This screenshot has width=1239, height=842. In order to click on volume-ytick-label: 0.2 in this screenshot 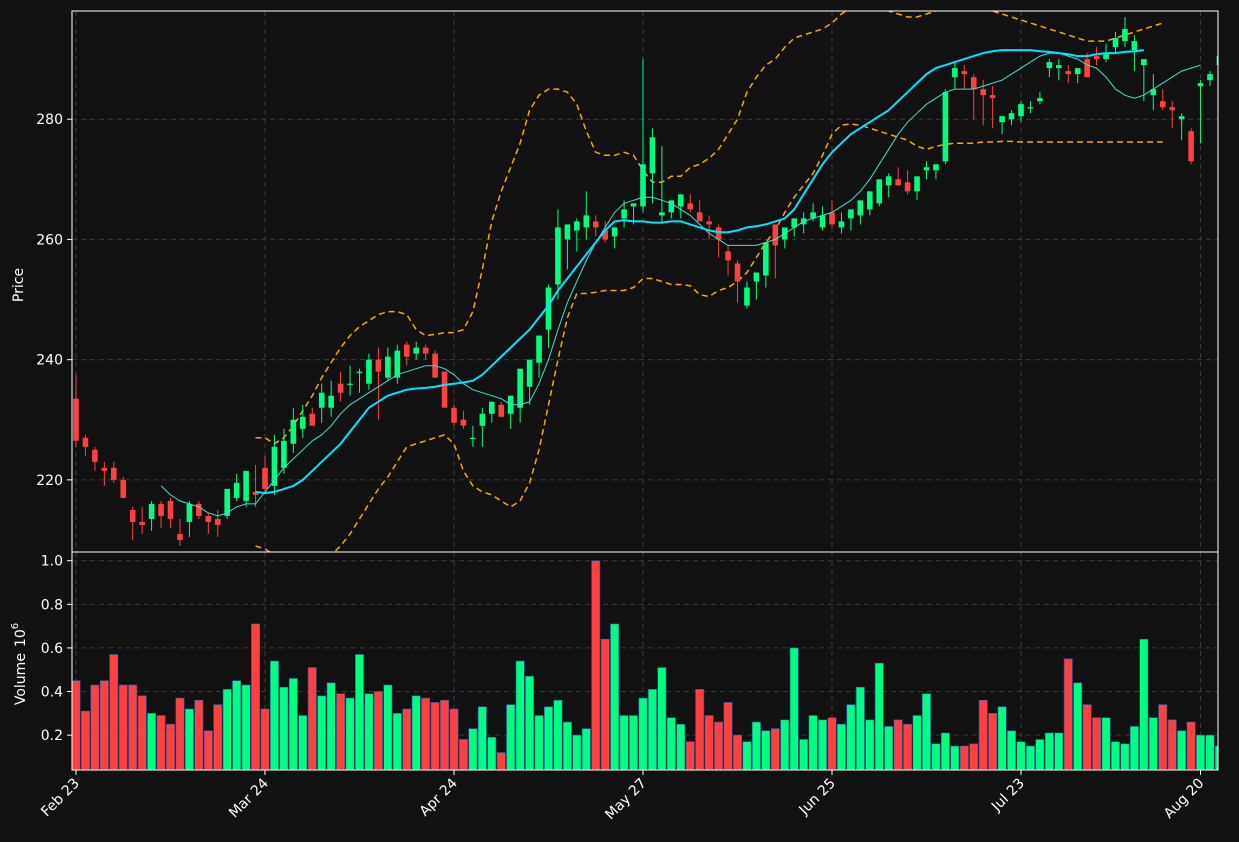, I will do `click(52, 736)`.